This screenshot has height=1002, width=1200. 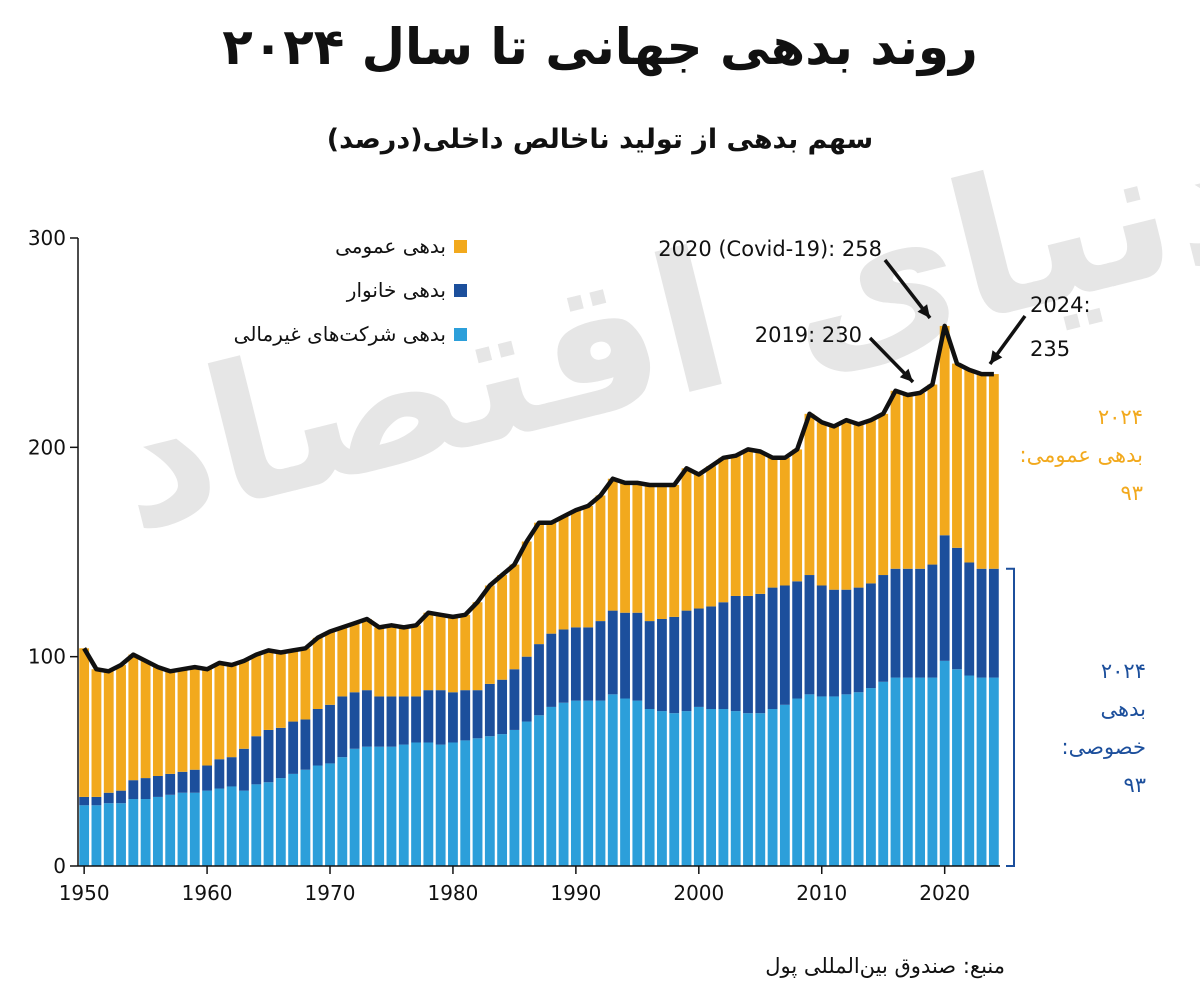 I want to click on side-label-private-value: ۹۳, so click(x=1134, y=785).